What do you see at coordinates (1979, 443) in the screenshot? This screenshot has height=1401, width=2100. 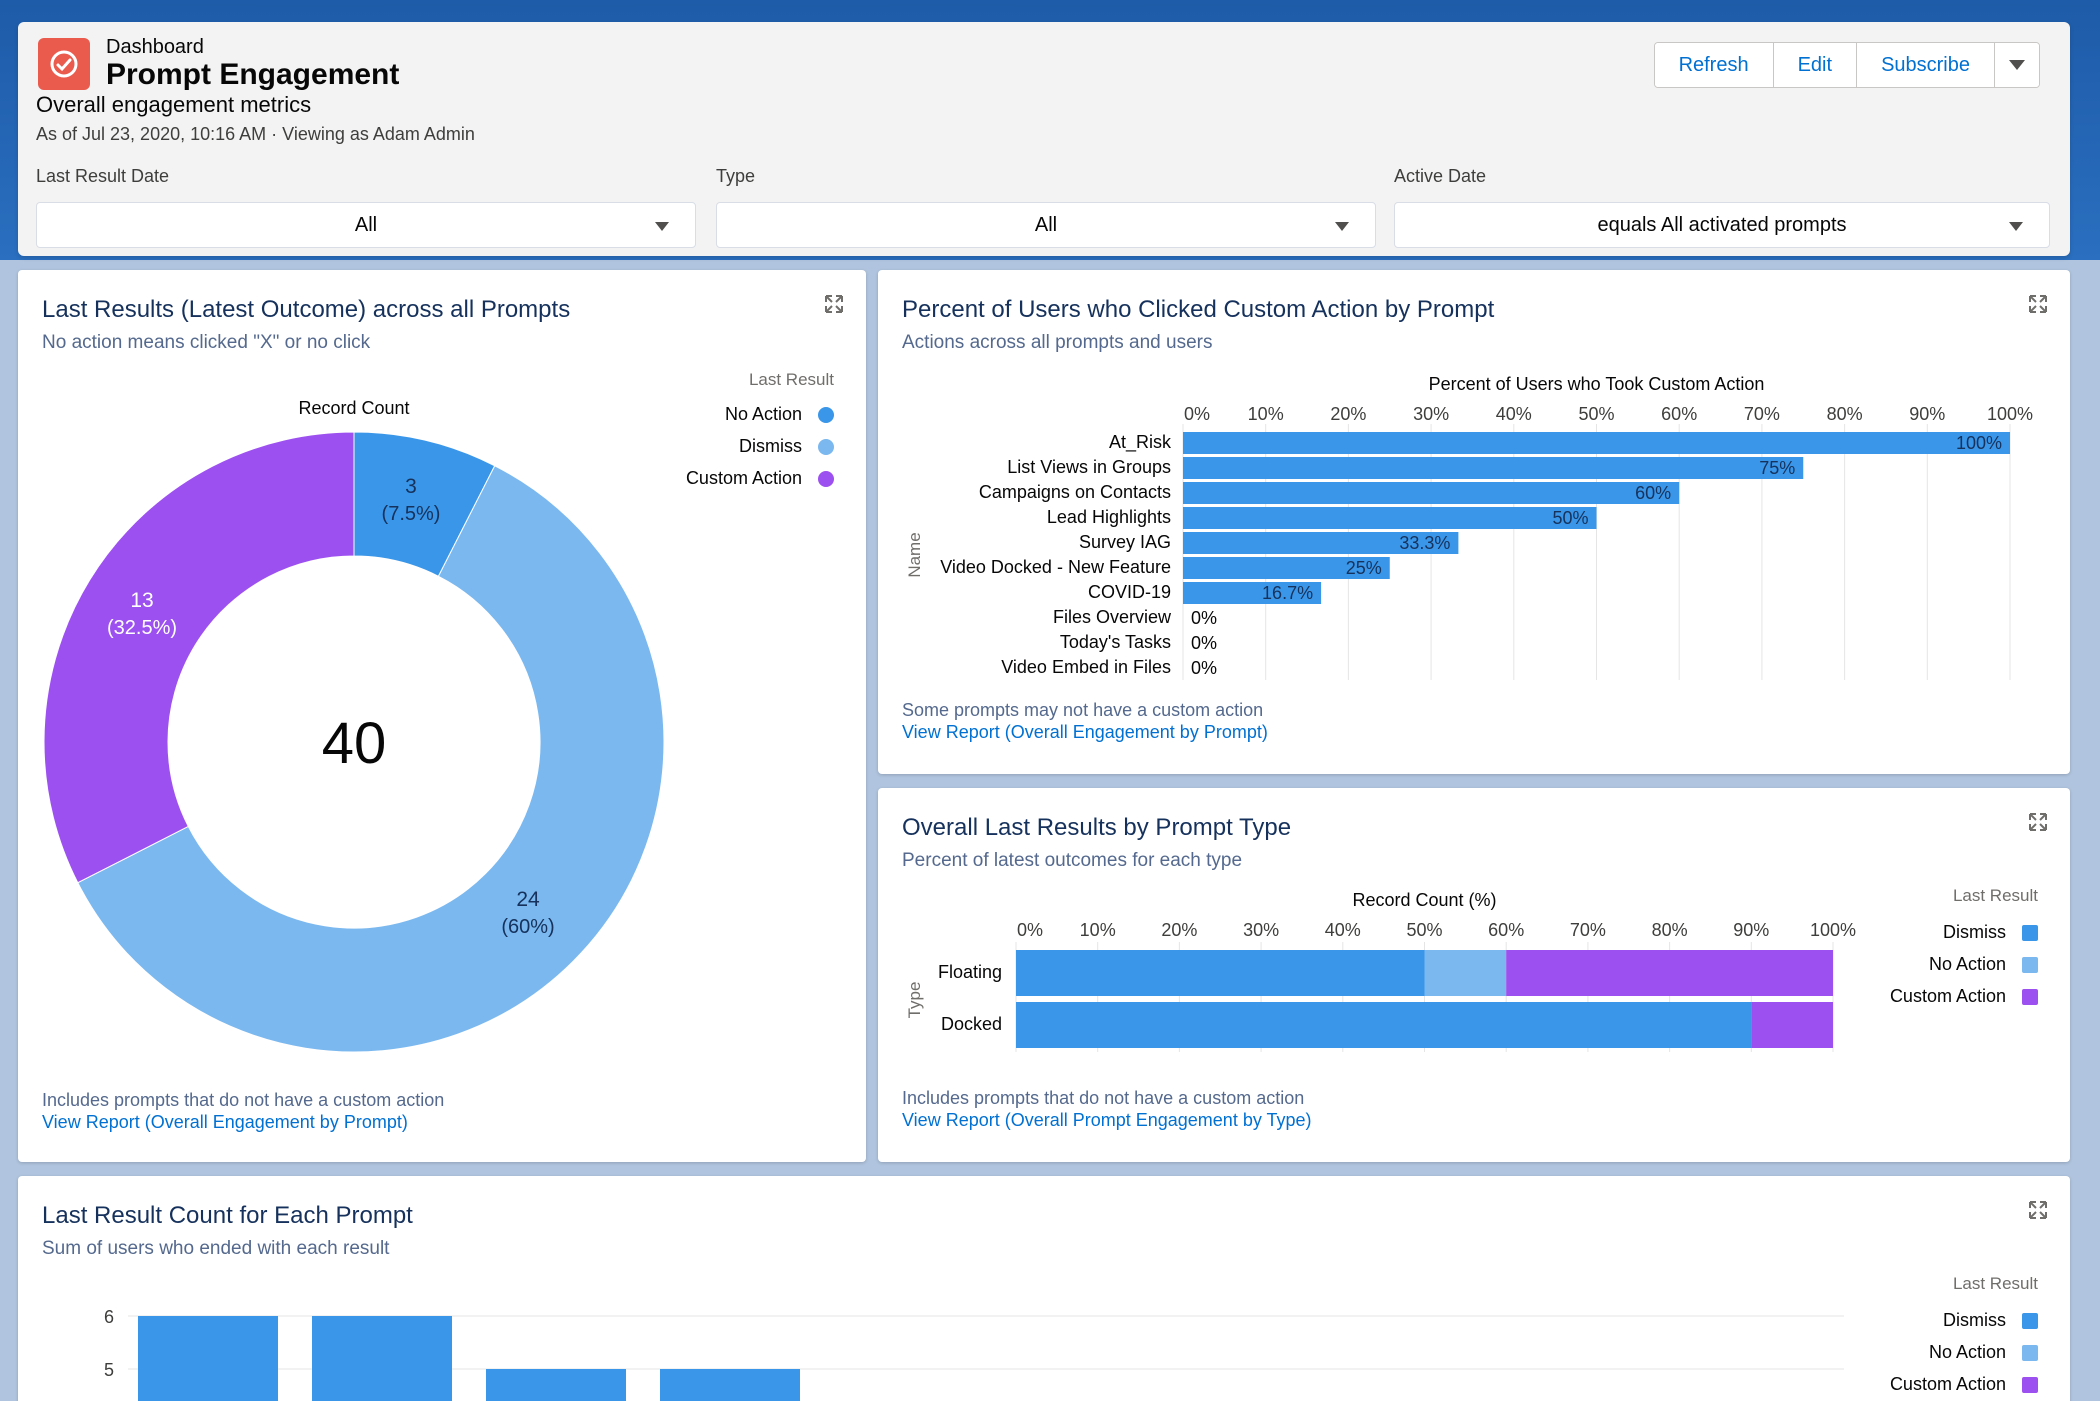 I see `bar-value-label: 100%` at bounding box center [1979, 443].